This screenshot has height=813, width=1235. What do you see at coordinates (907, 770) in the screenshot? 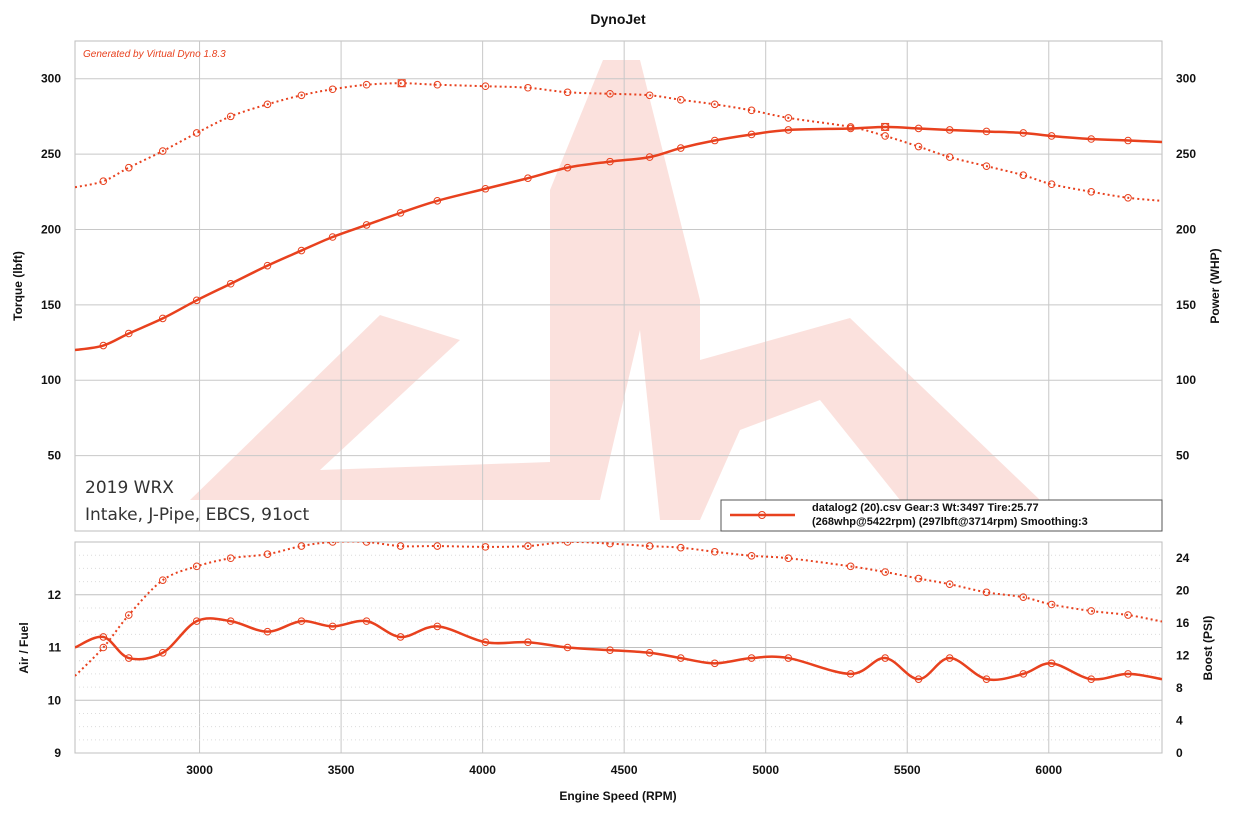
I see `x-tick-label: 5500` at bounding box center [907, 770].